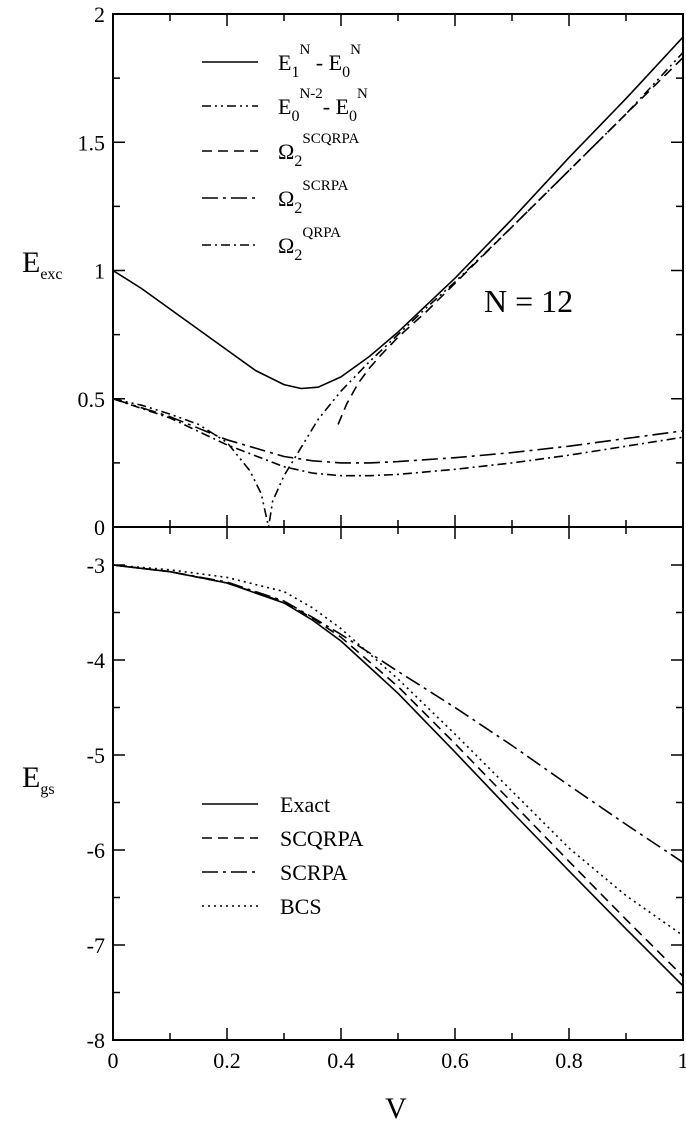  What do you see at coordinates (319, 61) in the screenshot?
I see `legend-label-exact_excitation: E1N - E0N` at bounding box center [319, 61].